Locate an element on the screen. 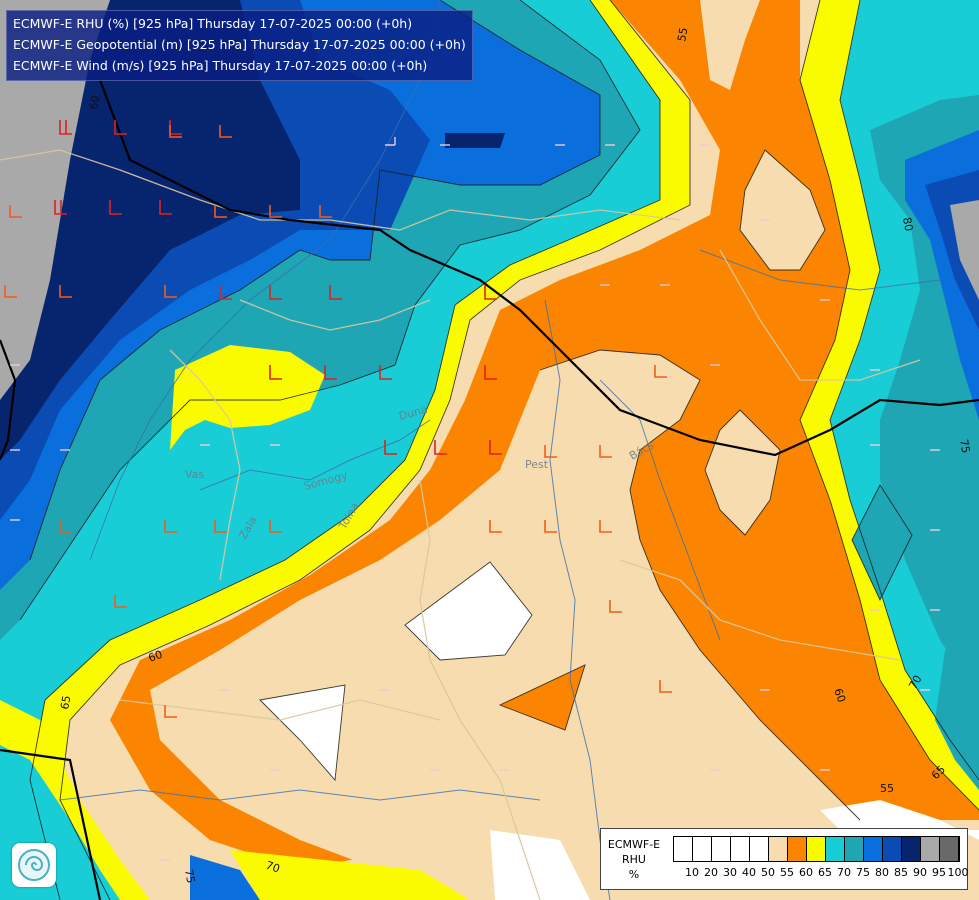 Image resolution: width=979 pixels, height=900 pixels. rh-pocket-yellow-west is located at coordinates (247, 397).